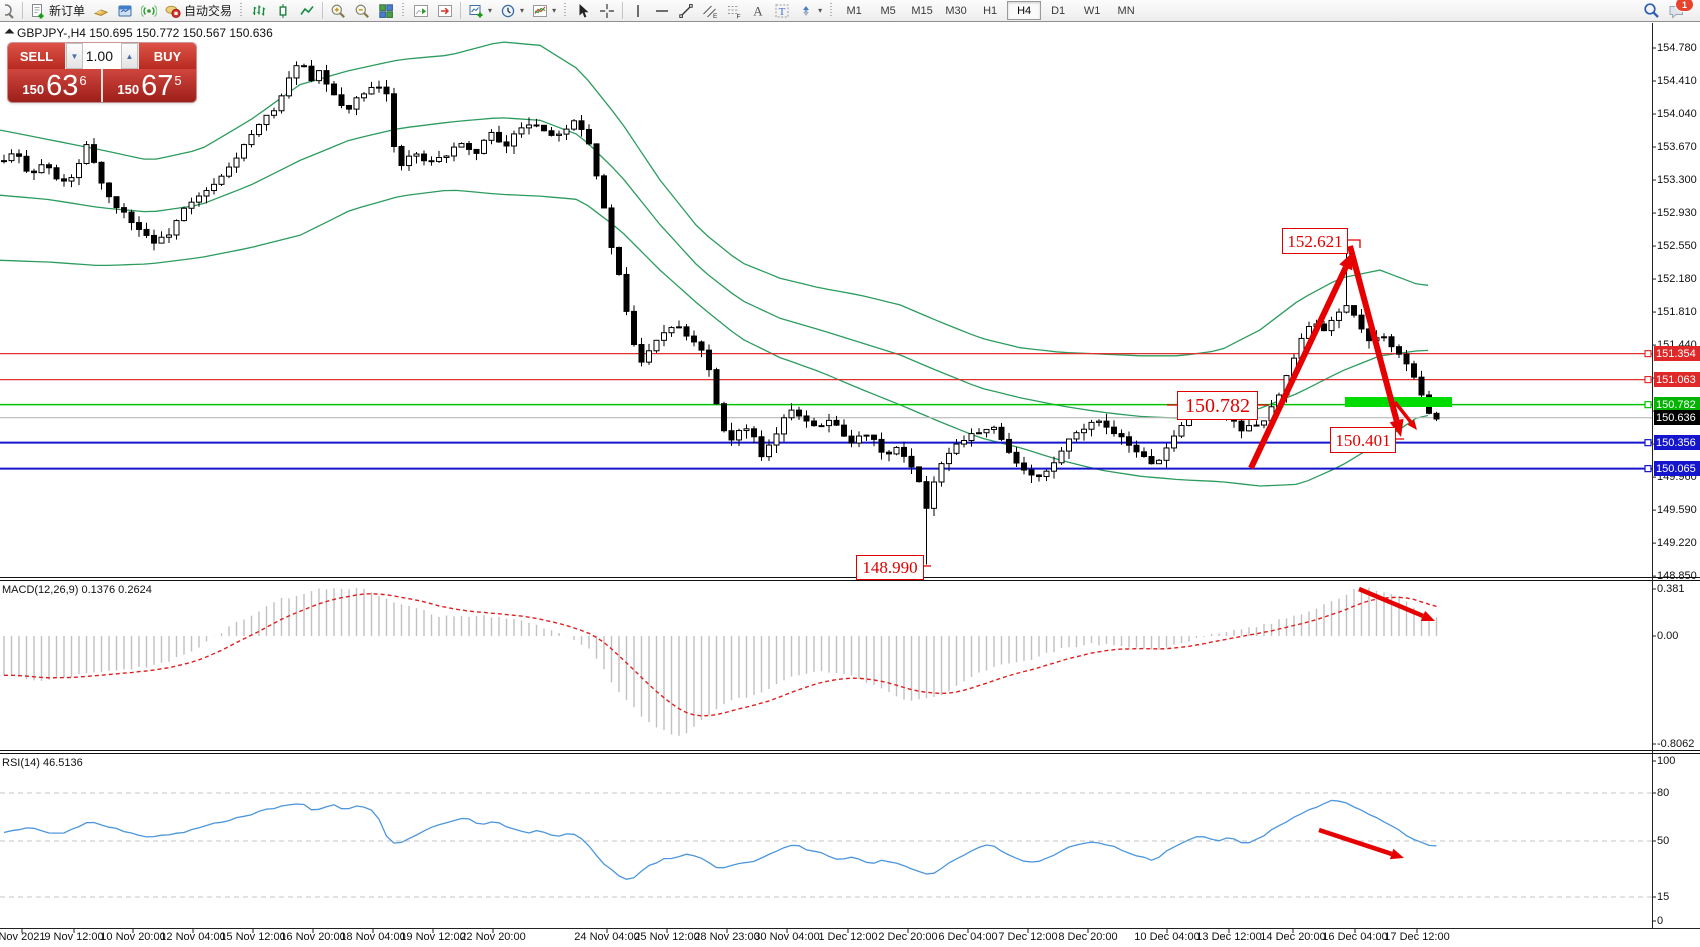 The height and width of the screenshot is (947, 1700). What do you see at coordinates (445, 10) in the screenshot?
I see `auto-scroll-button` at bounding box center [445, 10].